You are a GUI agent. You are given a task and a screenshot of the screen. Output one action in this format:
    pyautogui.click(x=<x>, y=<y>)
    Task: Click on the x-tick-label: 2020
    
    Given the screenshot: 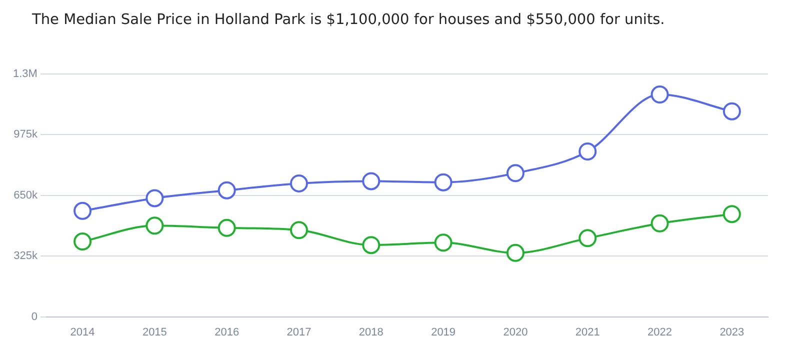 What is the action you would take?
    pyautogui.click(x=515, y=332)
    